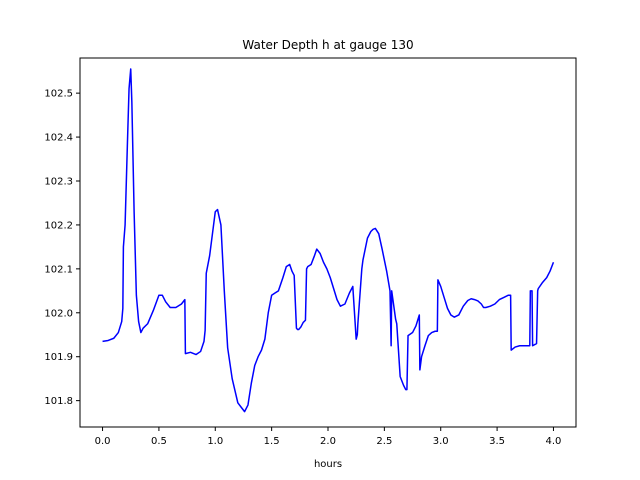  I want to click on y-tick-label: 101.8, so click(58, 401).